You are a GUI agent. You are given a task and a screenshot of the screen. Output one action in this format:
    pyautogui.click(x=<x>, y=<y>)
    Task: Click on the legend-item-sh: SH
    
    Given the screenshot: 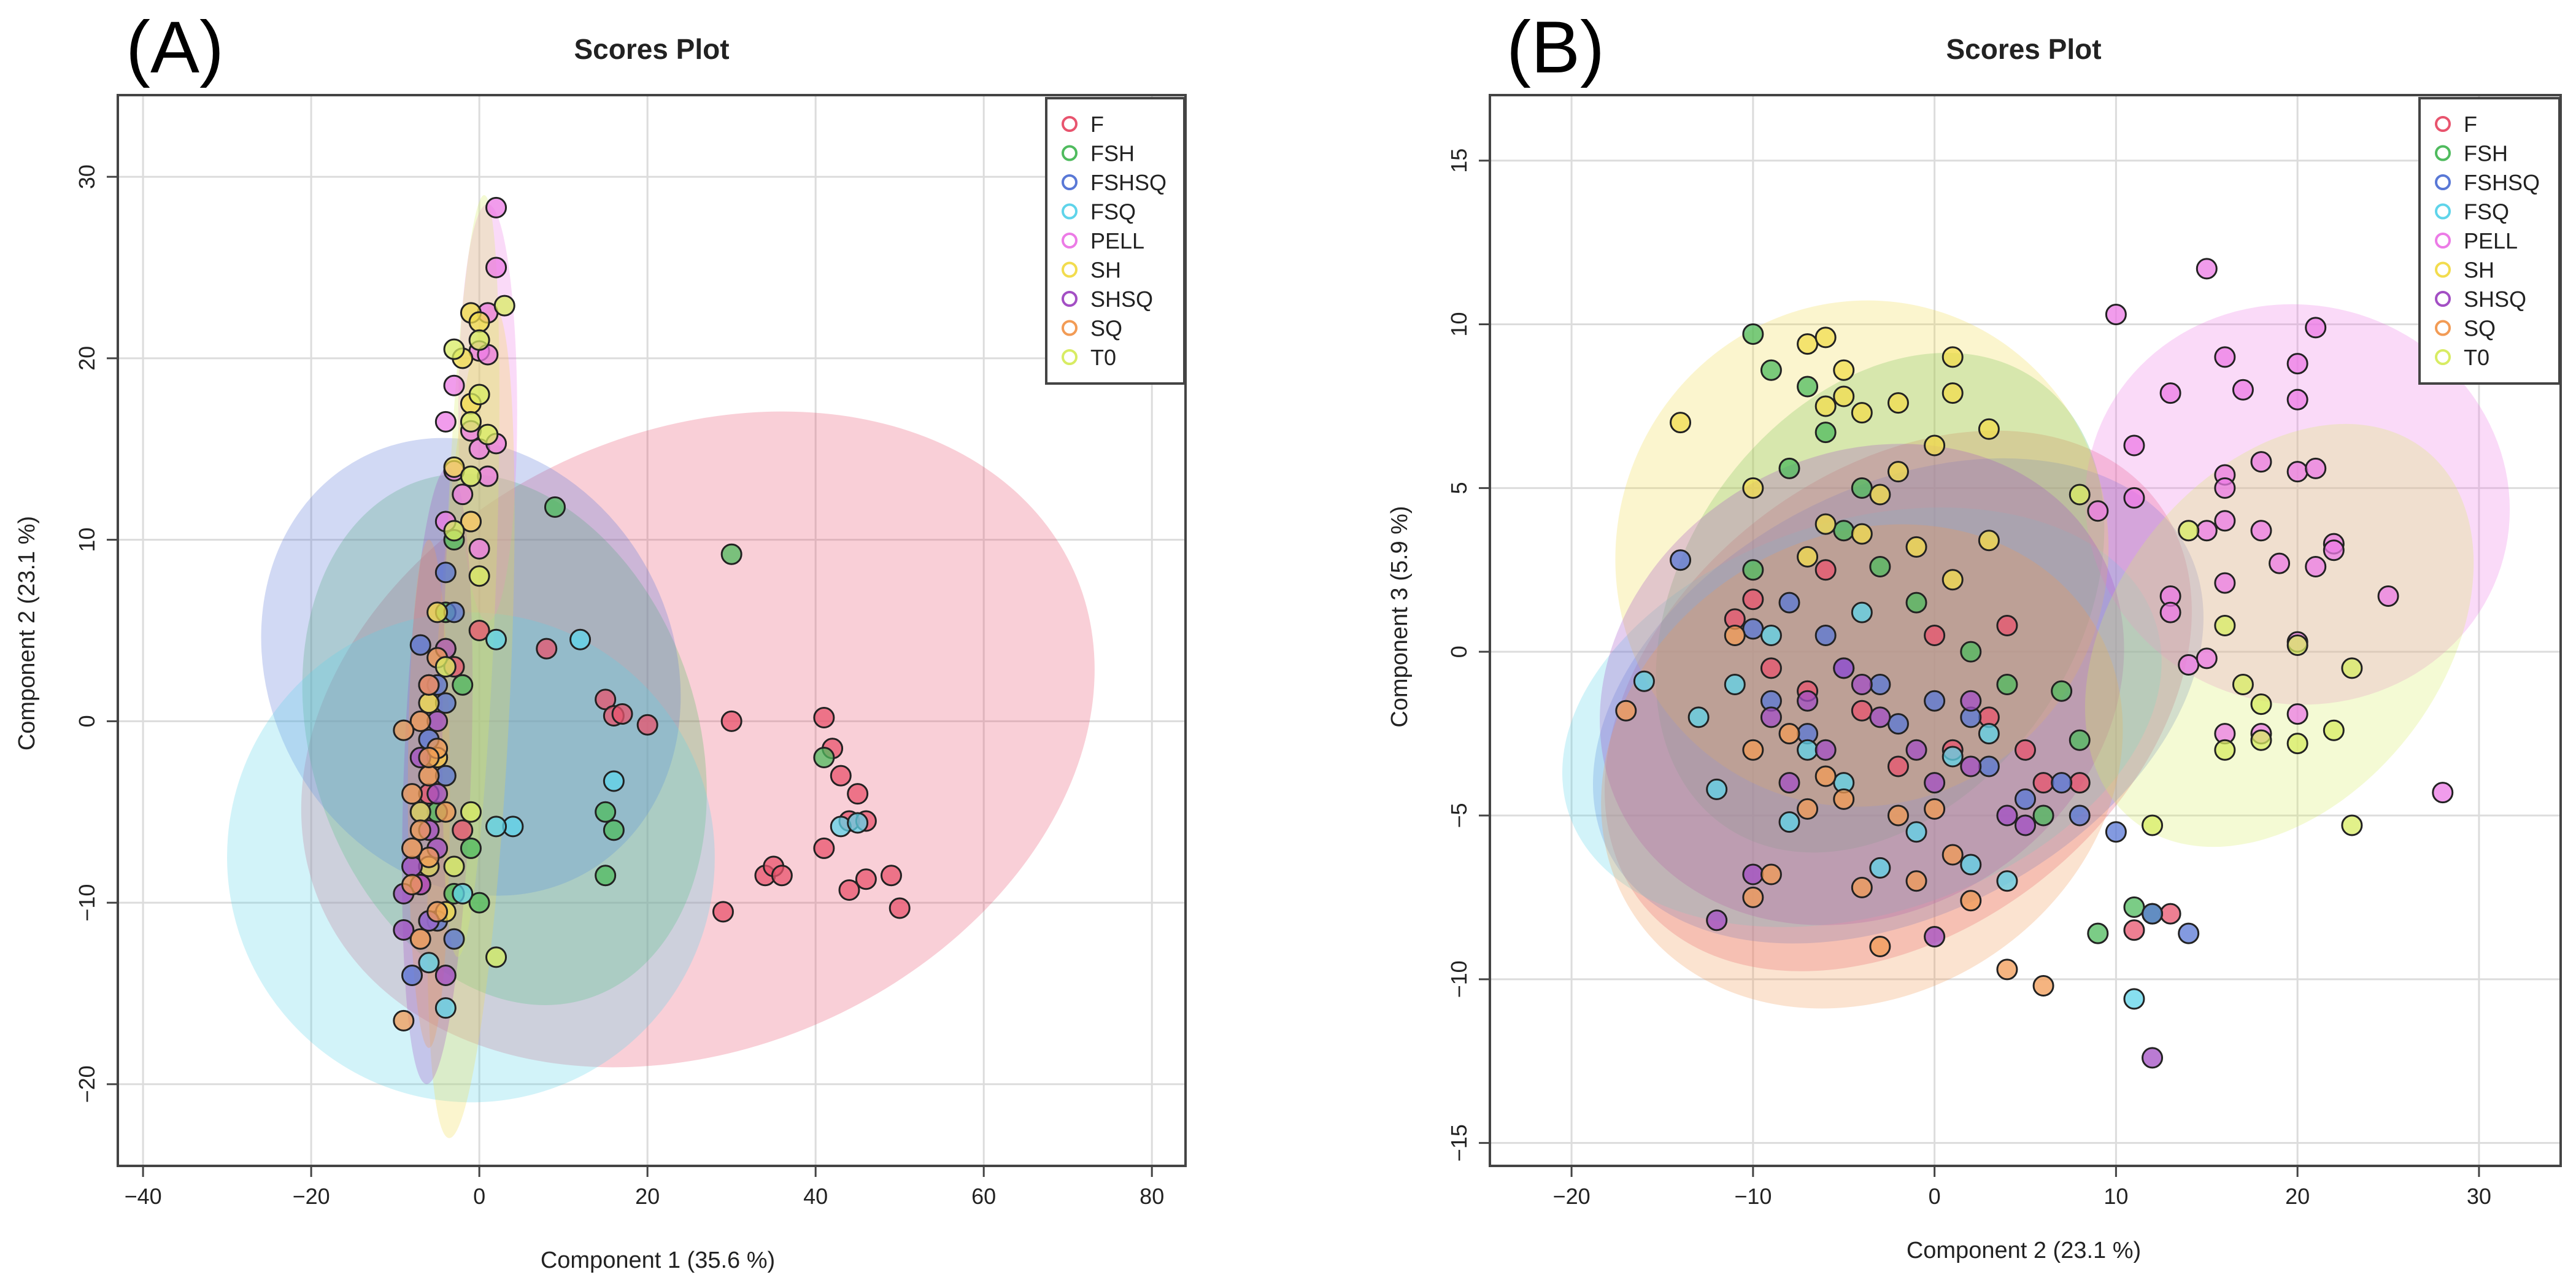 What is the action you would take?
    pyautogui.click(x=2464, y=270)
    